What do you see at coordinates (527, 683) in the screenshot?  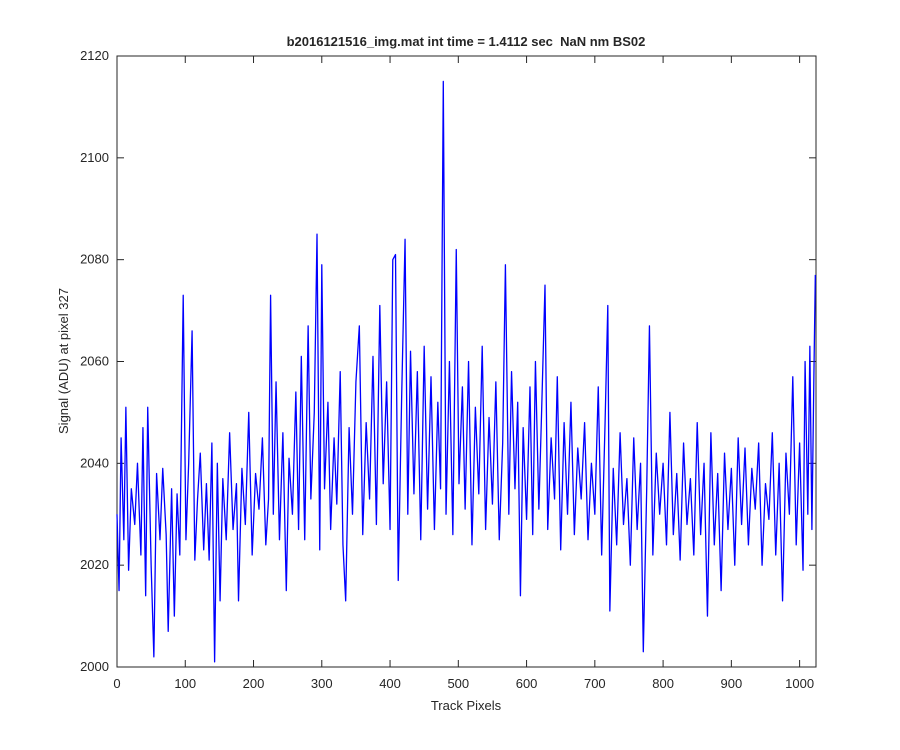 I see `x-tick-label: 600` at bounding box center [527, 683].